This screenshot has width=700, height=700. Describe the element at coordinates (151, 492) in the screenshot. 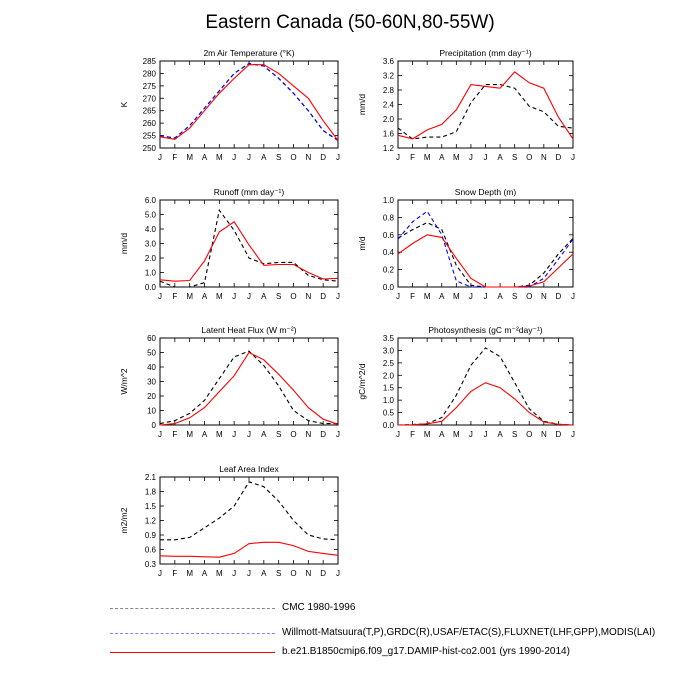

I see `y-tick-label: 1.8` at that location.